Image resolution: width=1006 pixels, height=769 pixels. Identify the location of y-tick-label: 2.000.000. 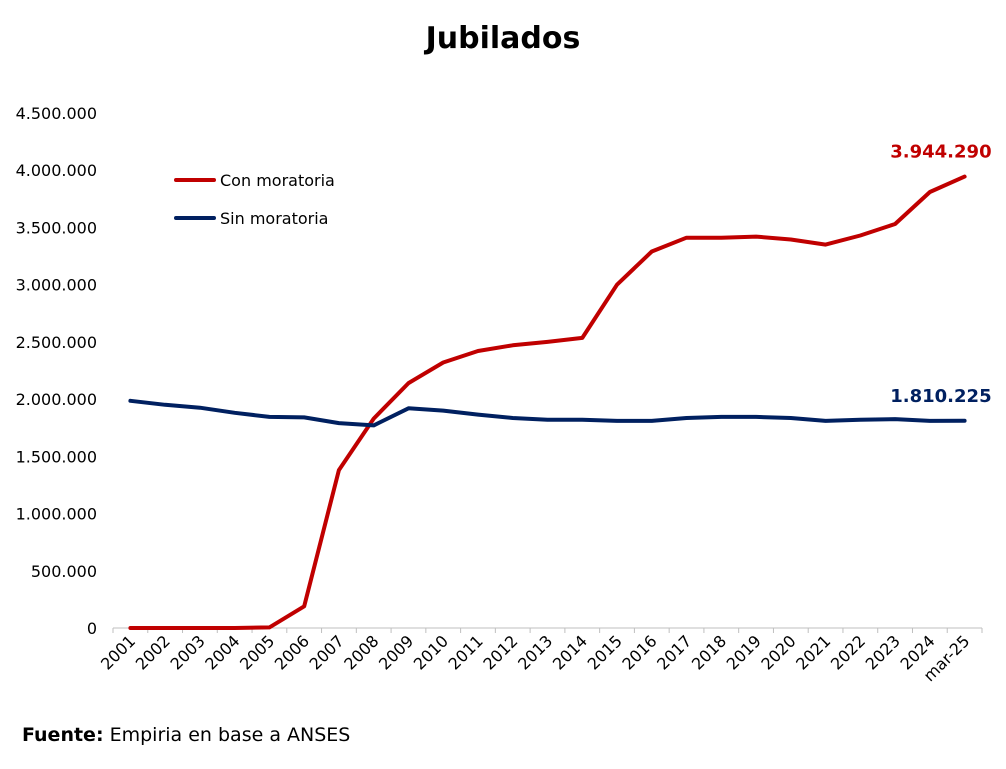
(56, 399).